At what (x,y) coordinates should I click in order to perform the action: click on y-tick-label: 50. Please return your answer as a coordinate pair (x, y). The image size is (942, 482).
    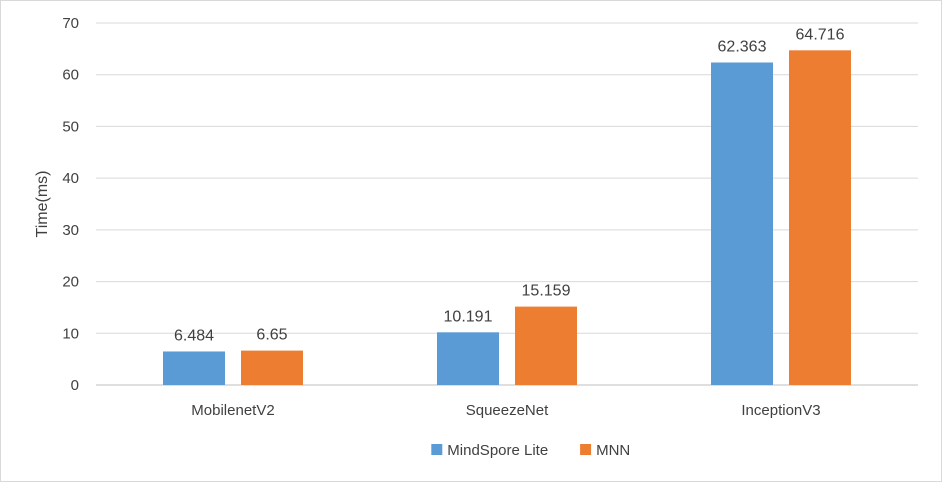
    Looking at the image, I should click on (70, 126).